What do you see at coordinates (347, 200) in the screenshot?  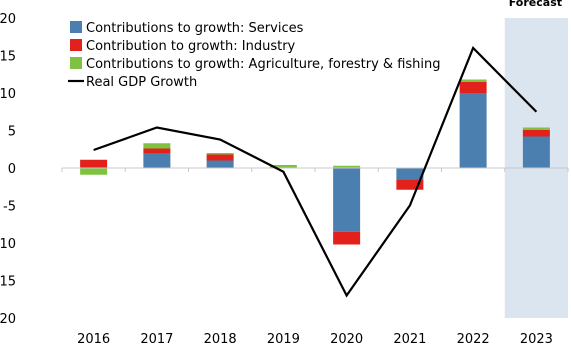 I see `bar-services-2020` at bounding box center [347, 200].